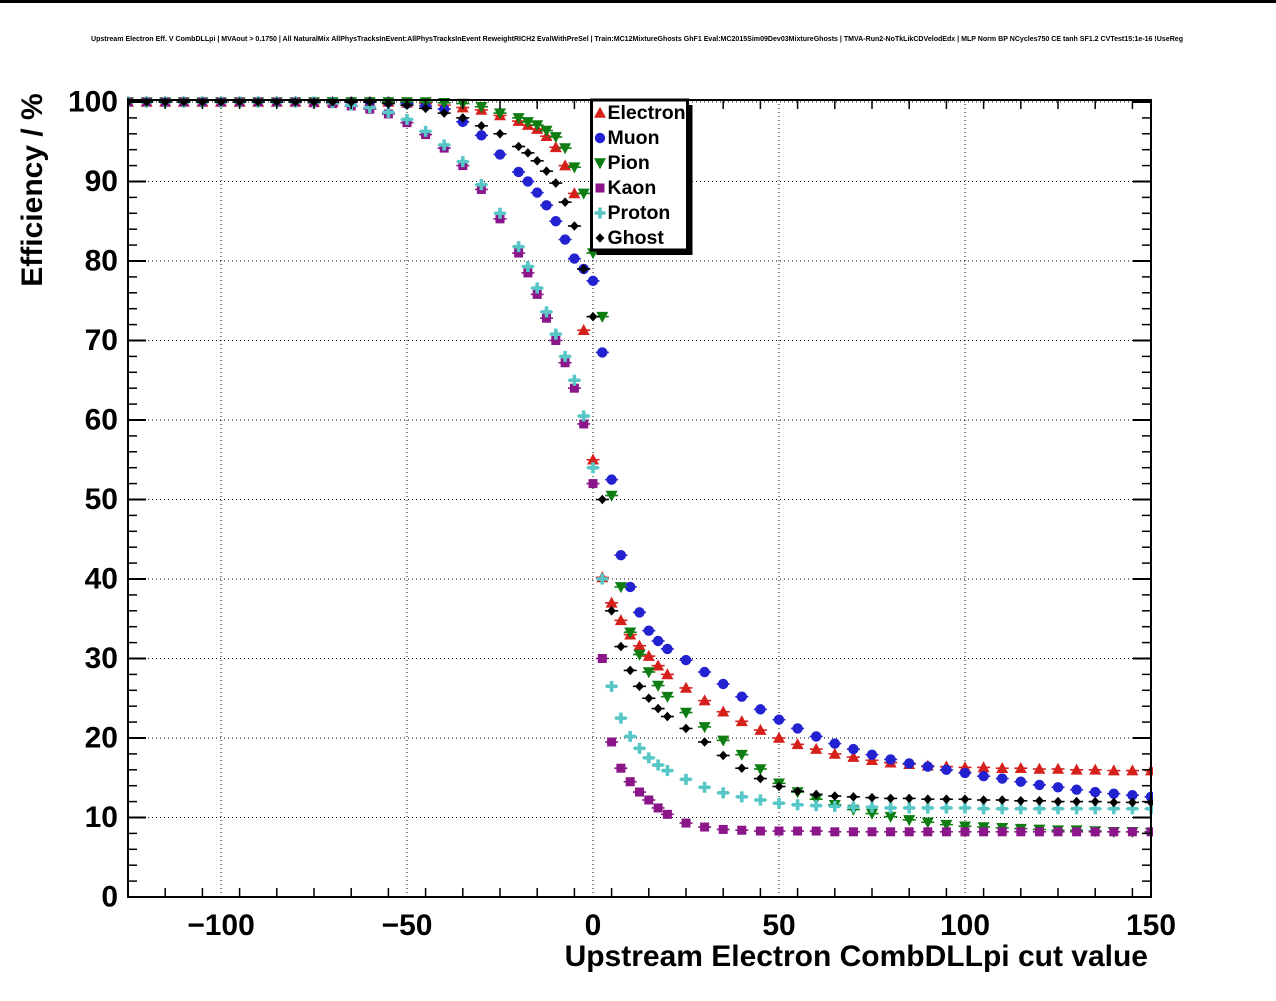  What do you see at coordinates (638, 1) in the screenshot?
I see `canvas-top-border` at bounding box center [638, 1].